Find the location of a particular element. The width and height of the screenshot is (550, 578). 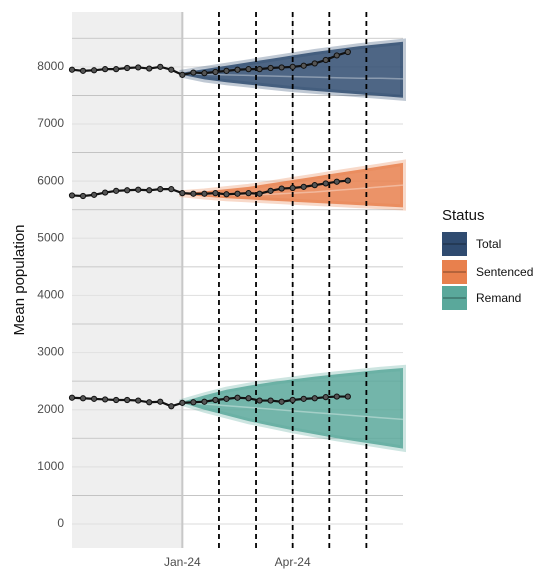

x-tick-label: Apr-24 is located at coordinates (293, 562).